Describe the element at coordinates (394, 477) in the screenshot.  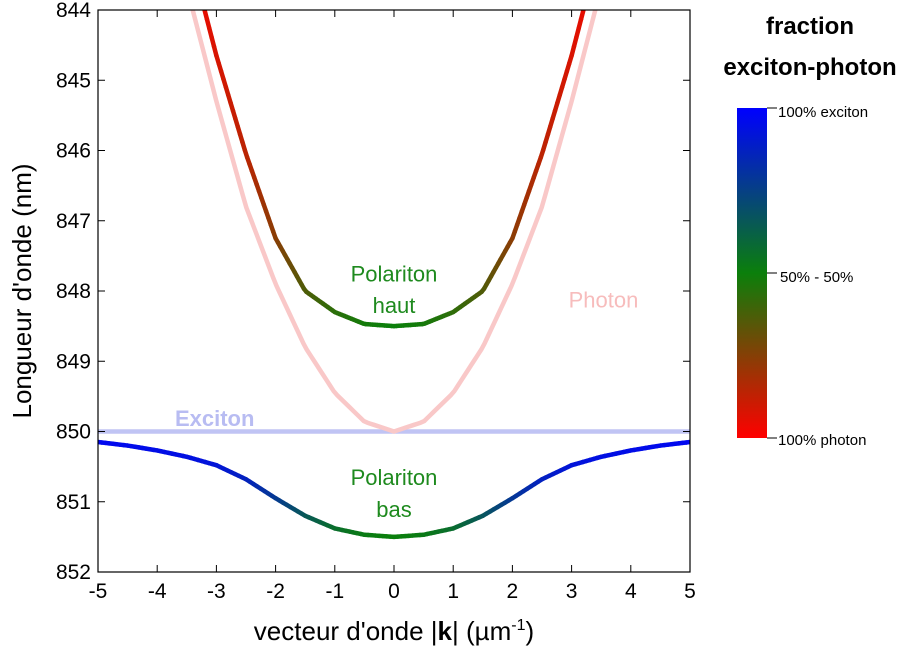
I see `annotation-polariton-bas-line1: Polariton` at that location.